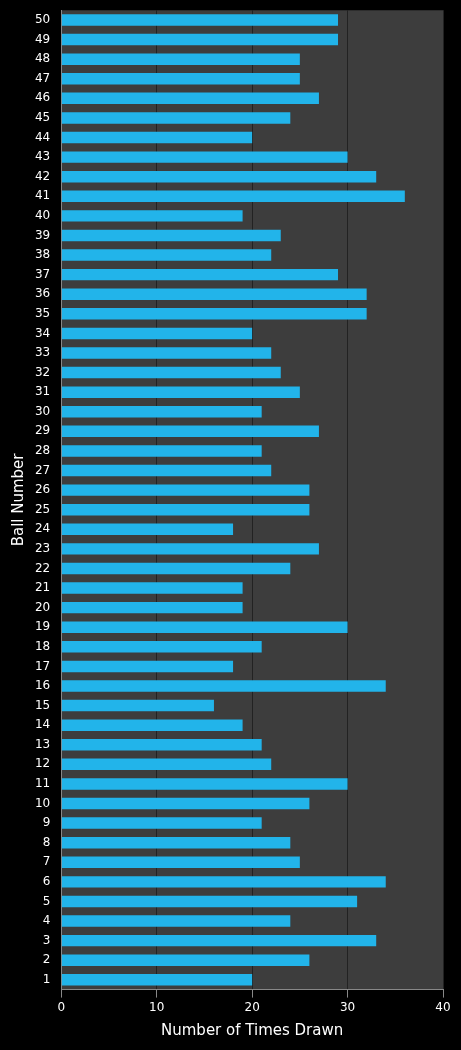 The width and height of the screenshot is (461, 1050). What do you see at coordinates (42, 352) in the screenshot?
I see `y-tick-label: 33` at bounding box center [42, 352].